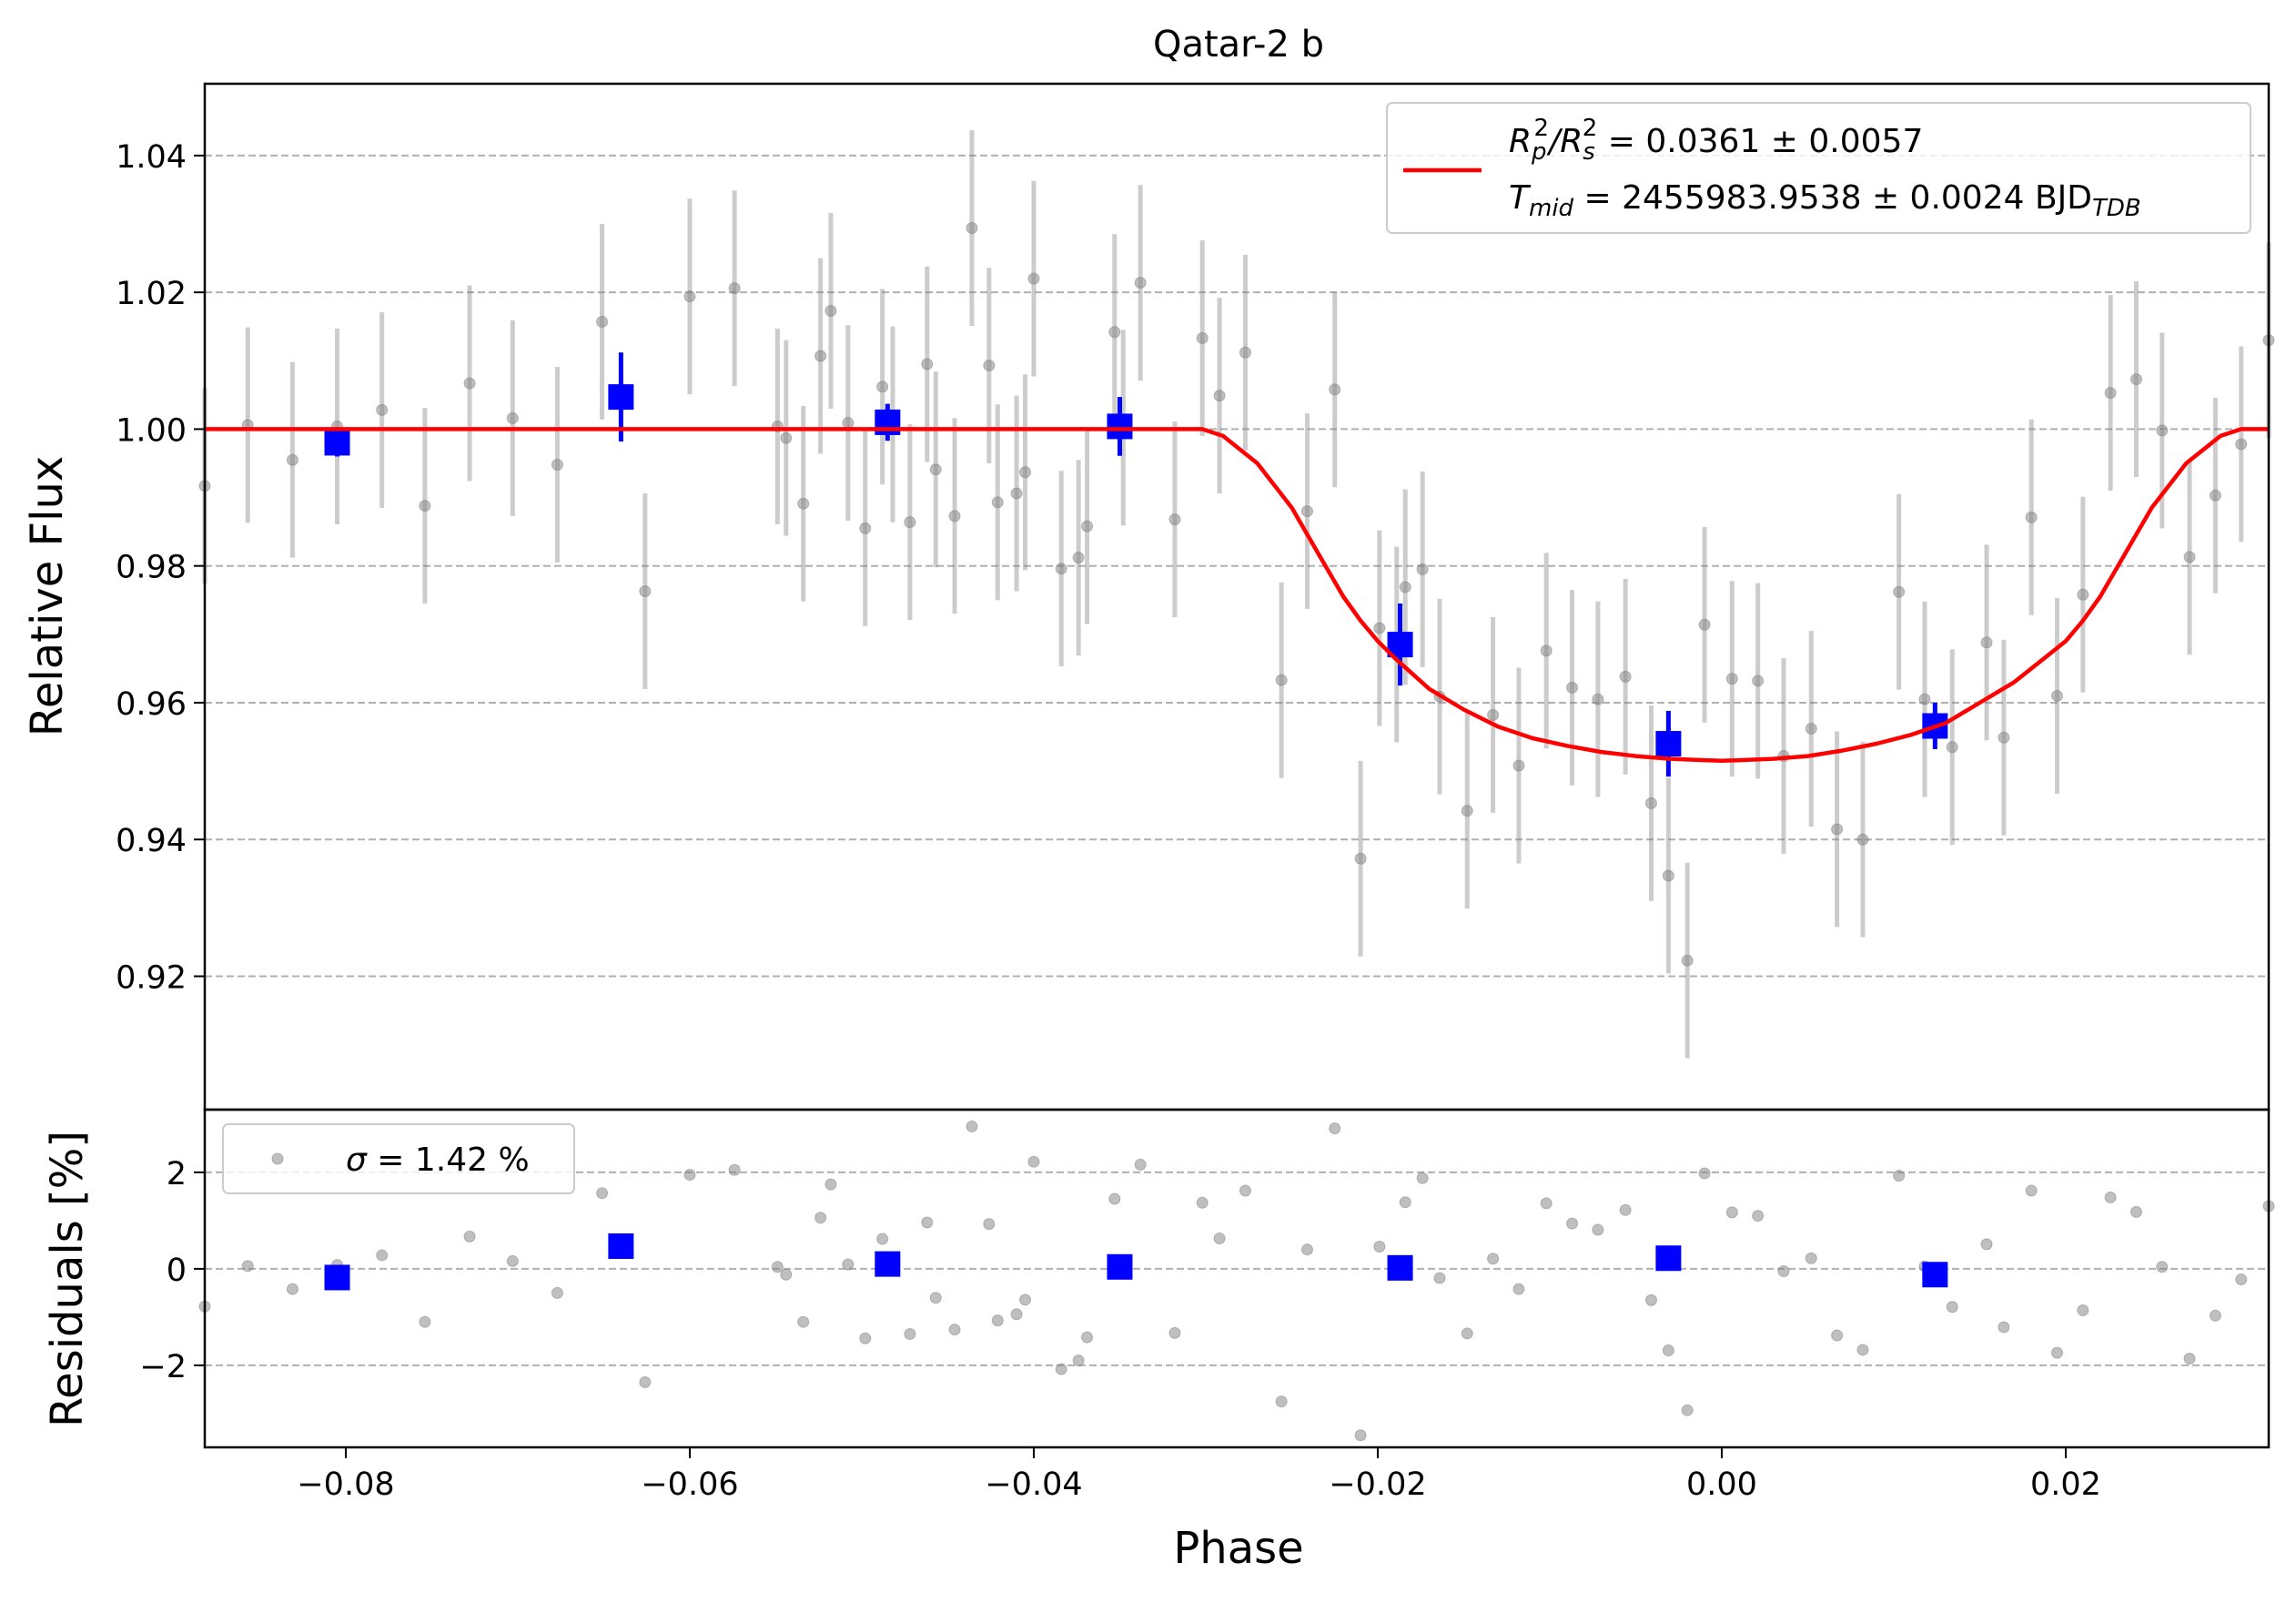 This screenshot has width=2296, height=1603. What do you see at coordinates (2066, 1484) in the screenshot?
I see `x-tick-label: 0.02` at bounding box center [2066, 1484].